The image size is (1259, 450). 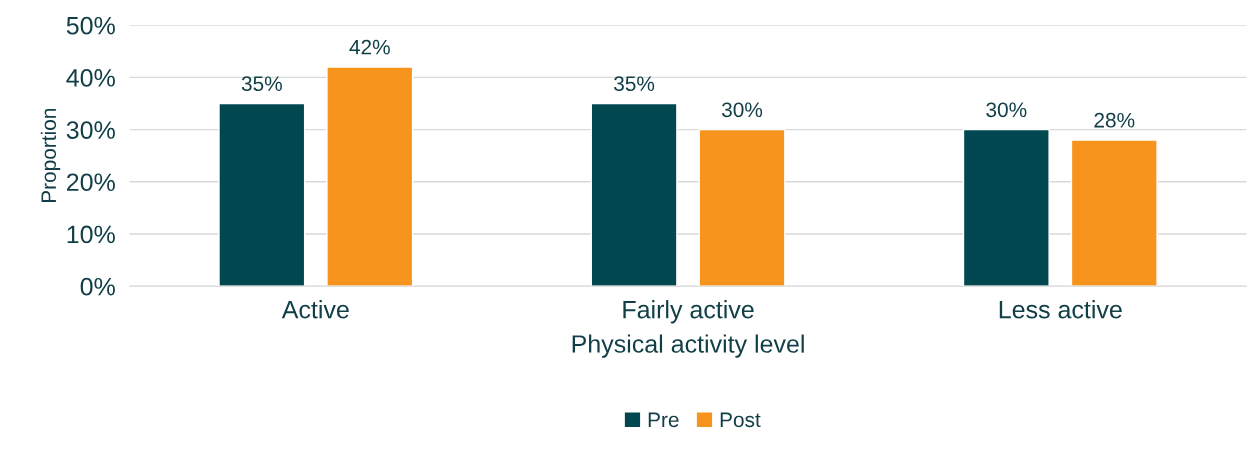 What do you see at coordinates (688, 346) in the screenshot?
I see `x-axis-title: Physical activity level` at bounding box center [688, 346].